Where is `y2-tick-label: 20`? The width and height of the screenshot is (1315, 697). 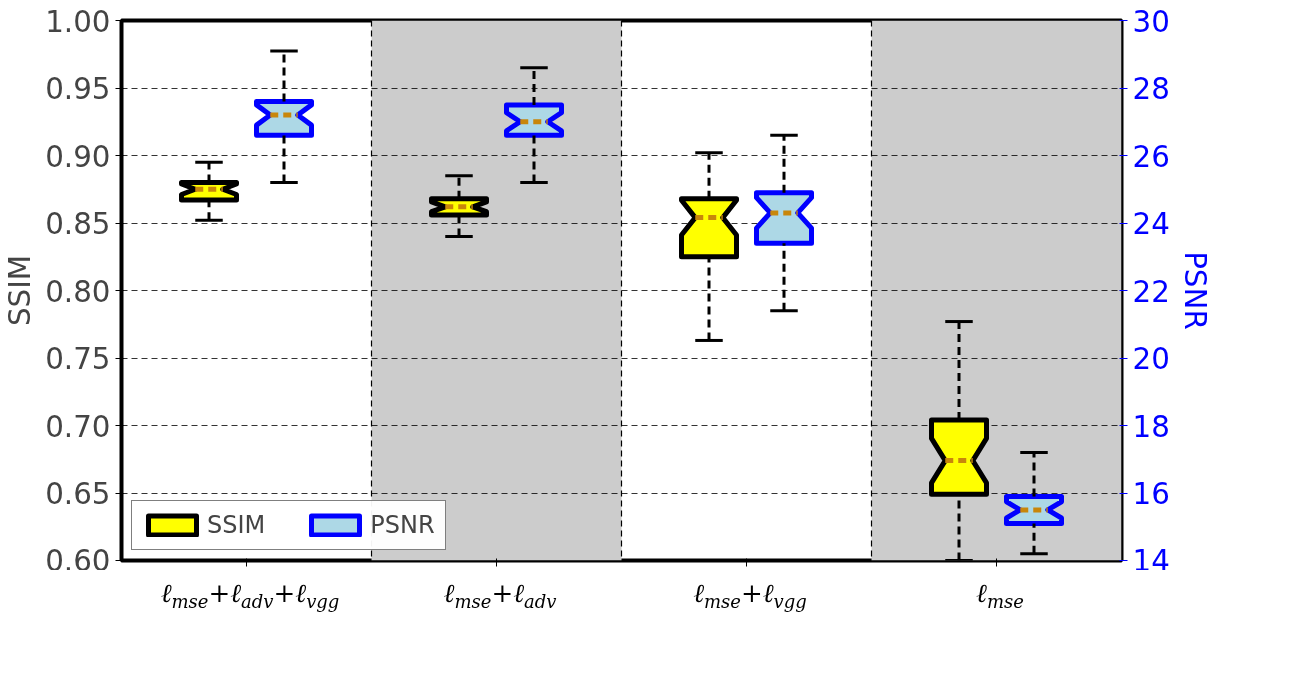
y2-tick-label: 20 is located at coordinates (1151, 359).